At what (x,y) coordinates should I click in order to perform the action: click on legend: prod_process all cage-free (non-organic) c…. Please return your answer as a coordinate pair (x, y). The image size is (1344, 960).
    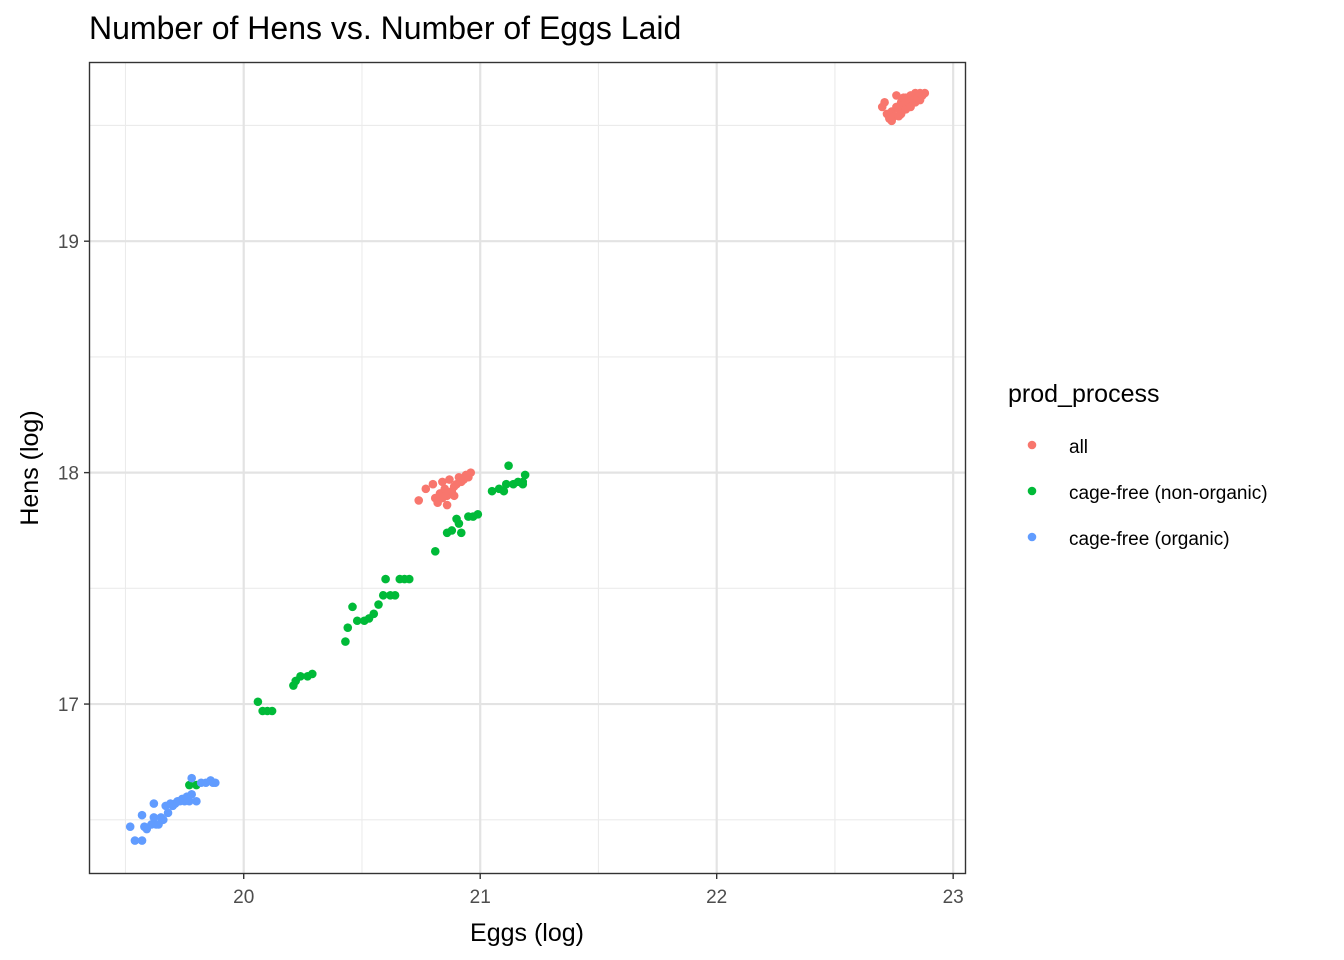
    Looking at the image, I should click on (1138, 465).